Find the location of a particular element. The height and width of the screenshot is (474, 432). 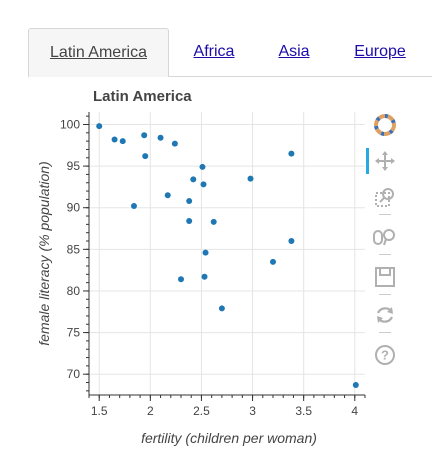

tab-bar: Latin America Africa Asia Europe is located at coordinates (230, 53).